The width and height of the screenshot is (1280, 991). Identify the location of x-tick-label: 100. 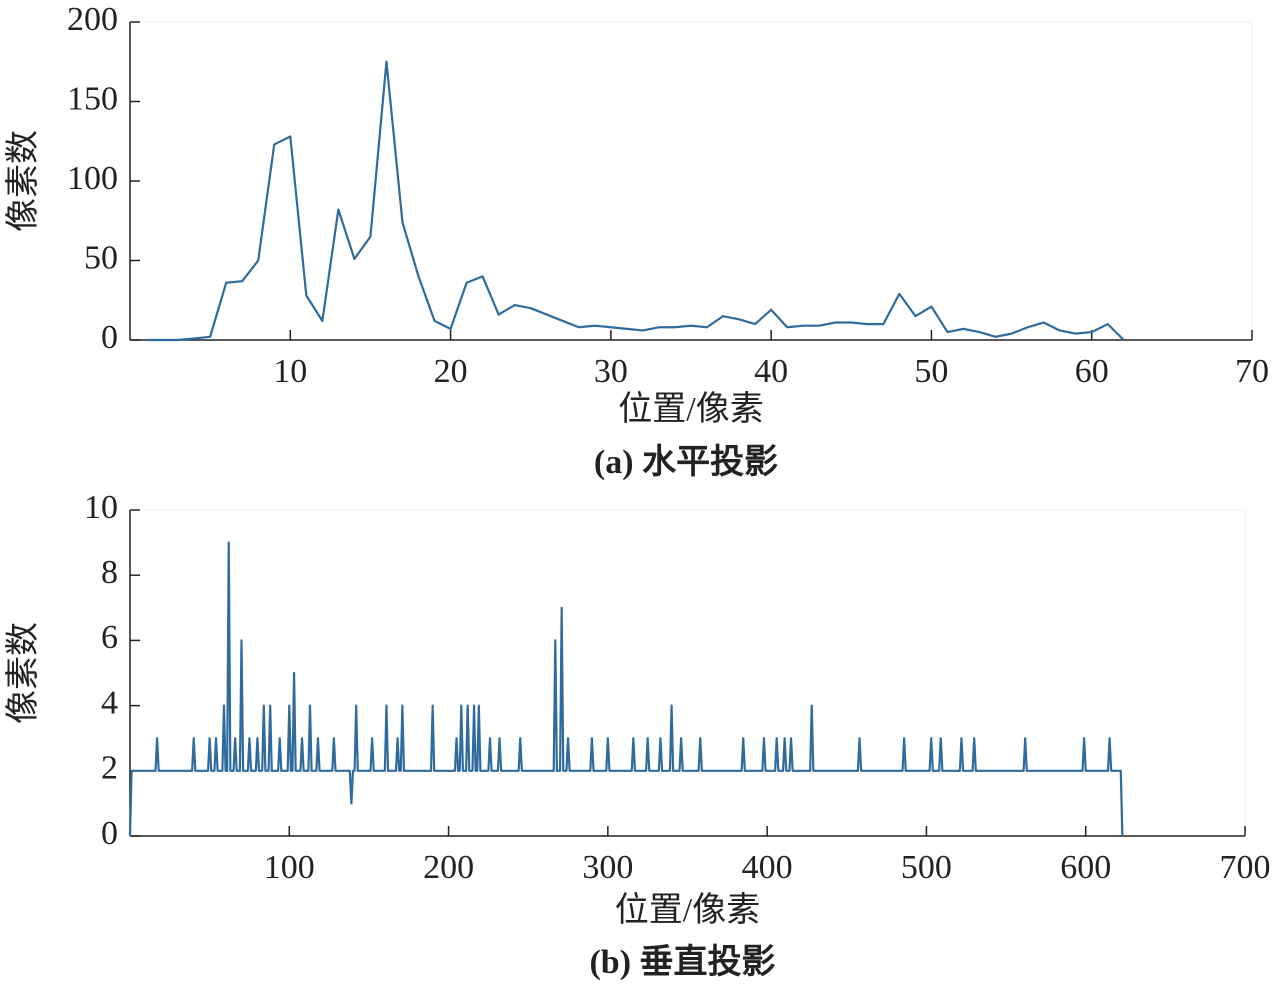
(289, 867).